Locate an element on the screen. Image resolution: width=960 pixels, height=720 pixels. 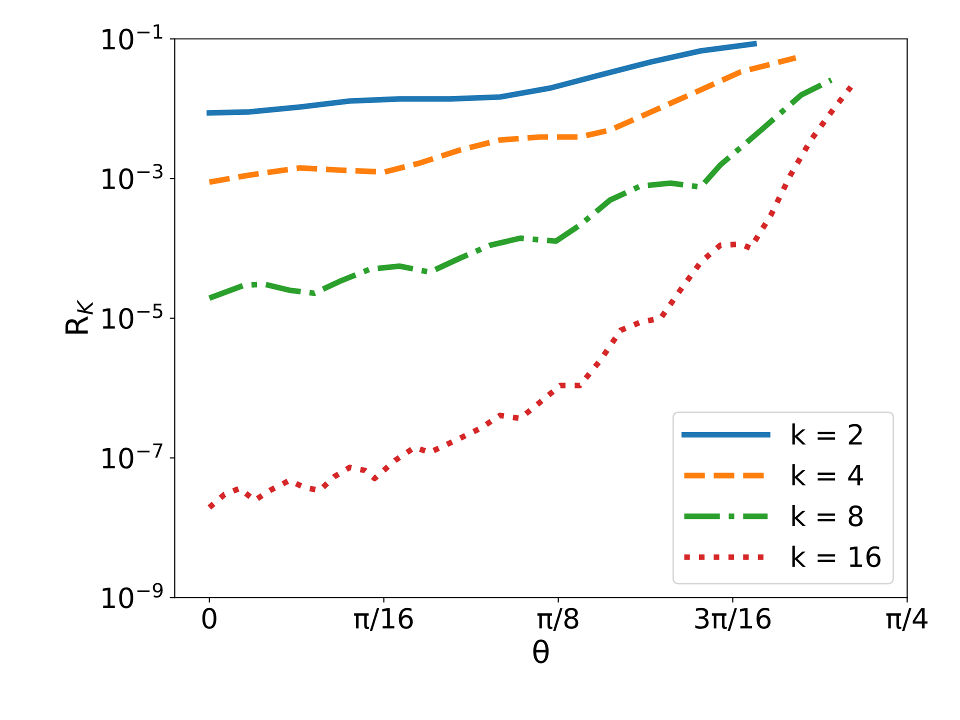
x-tick-label: 3π/16 is located at coordinates (733, 620).